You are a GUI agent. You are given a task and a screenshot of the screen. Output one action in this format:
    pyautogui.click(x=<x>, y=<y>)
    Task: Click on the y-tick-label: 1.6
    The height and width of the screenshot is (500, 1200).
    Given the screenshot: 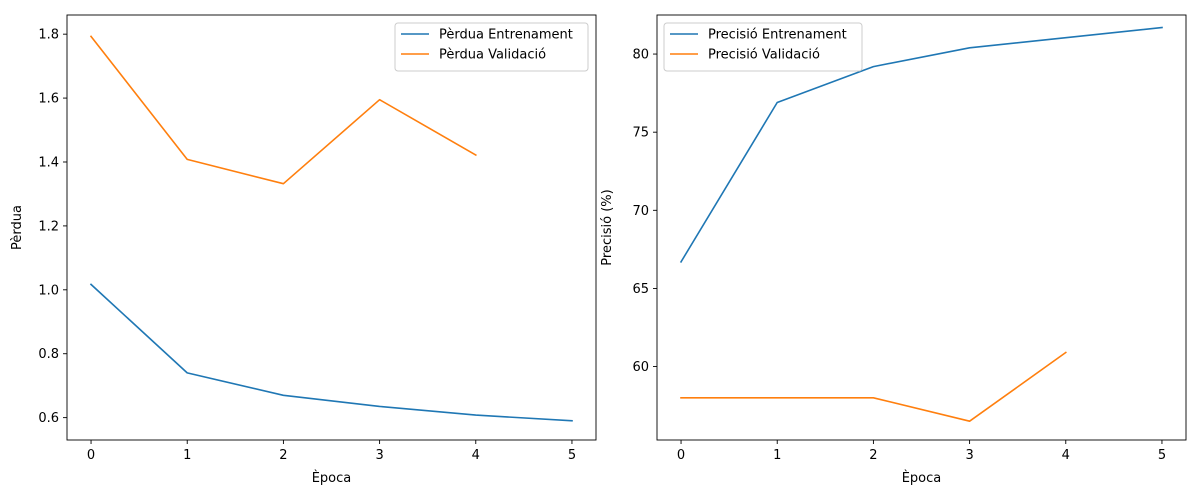 What is the action you would take?
    pyautogui.click(x=48, y=99)
    